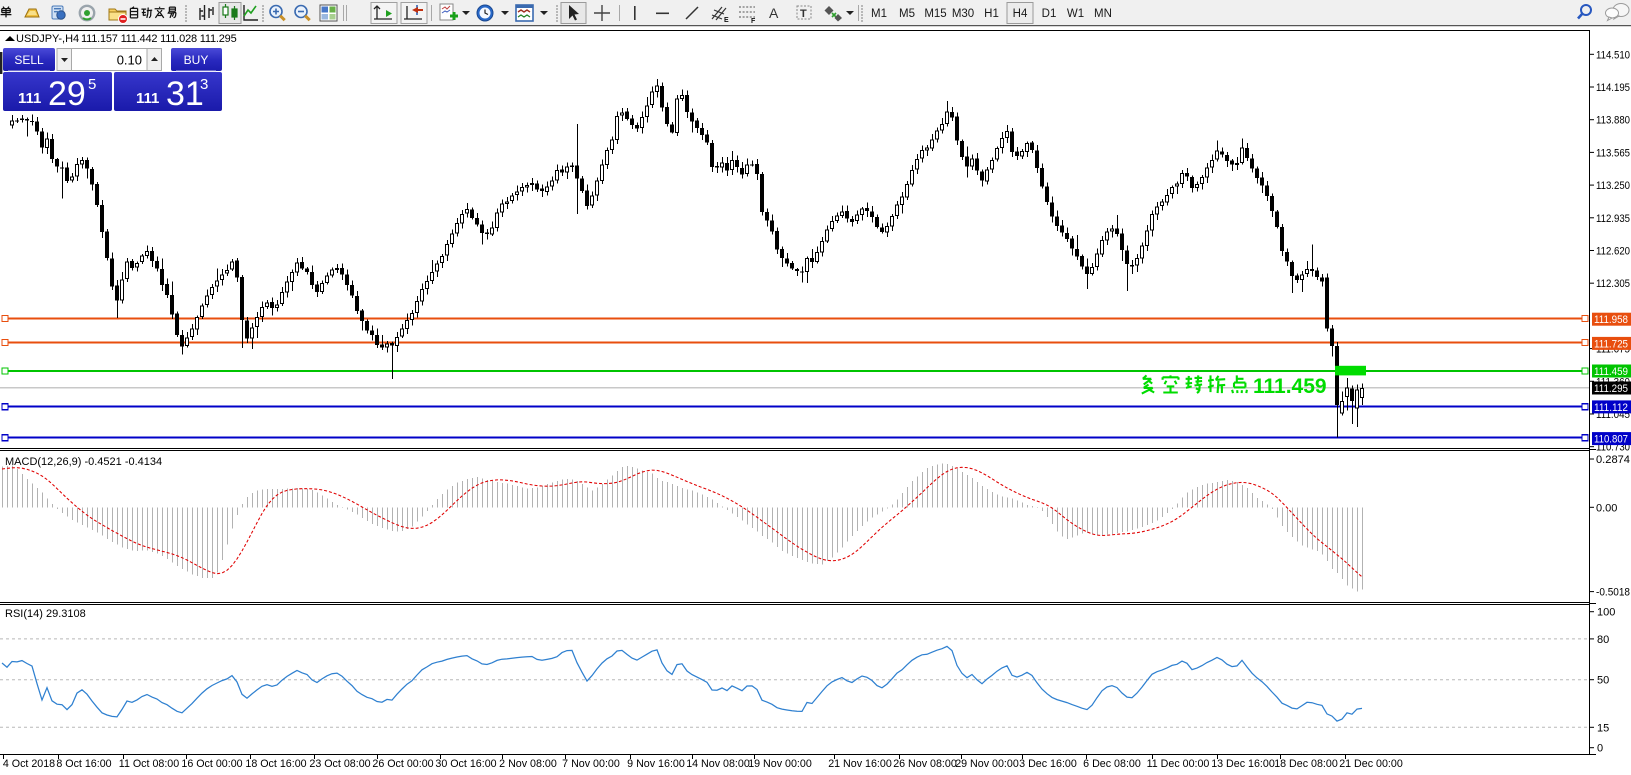 The width and height of the screenshot is (1631, 775). I want to click on svg-text: 111.112, so click(1611, 408).